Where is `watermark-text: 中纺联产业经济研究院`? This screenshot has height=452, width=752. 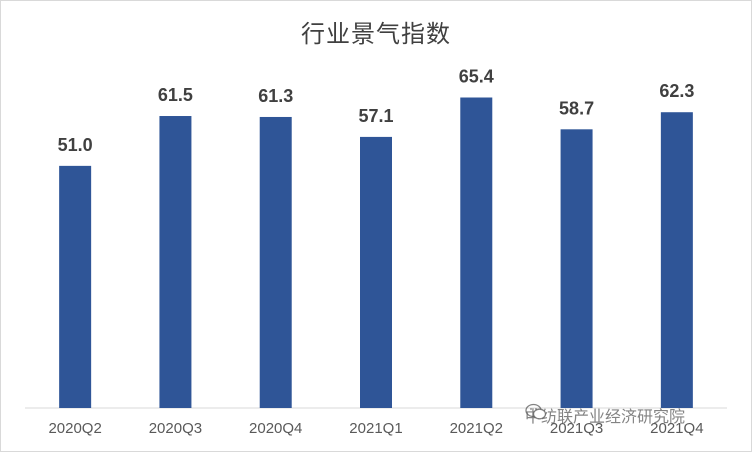
watermark-text: 中纺联产业经济研究院 is located at coordinates (605, 416).